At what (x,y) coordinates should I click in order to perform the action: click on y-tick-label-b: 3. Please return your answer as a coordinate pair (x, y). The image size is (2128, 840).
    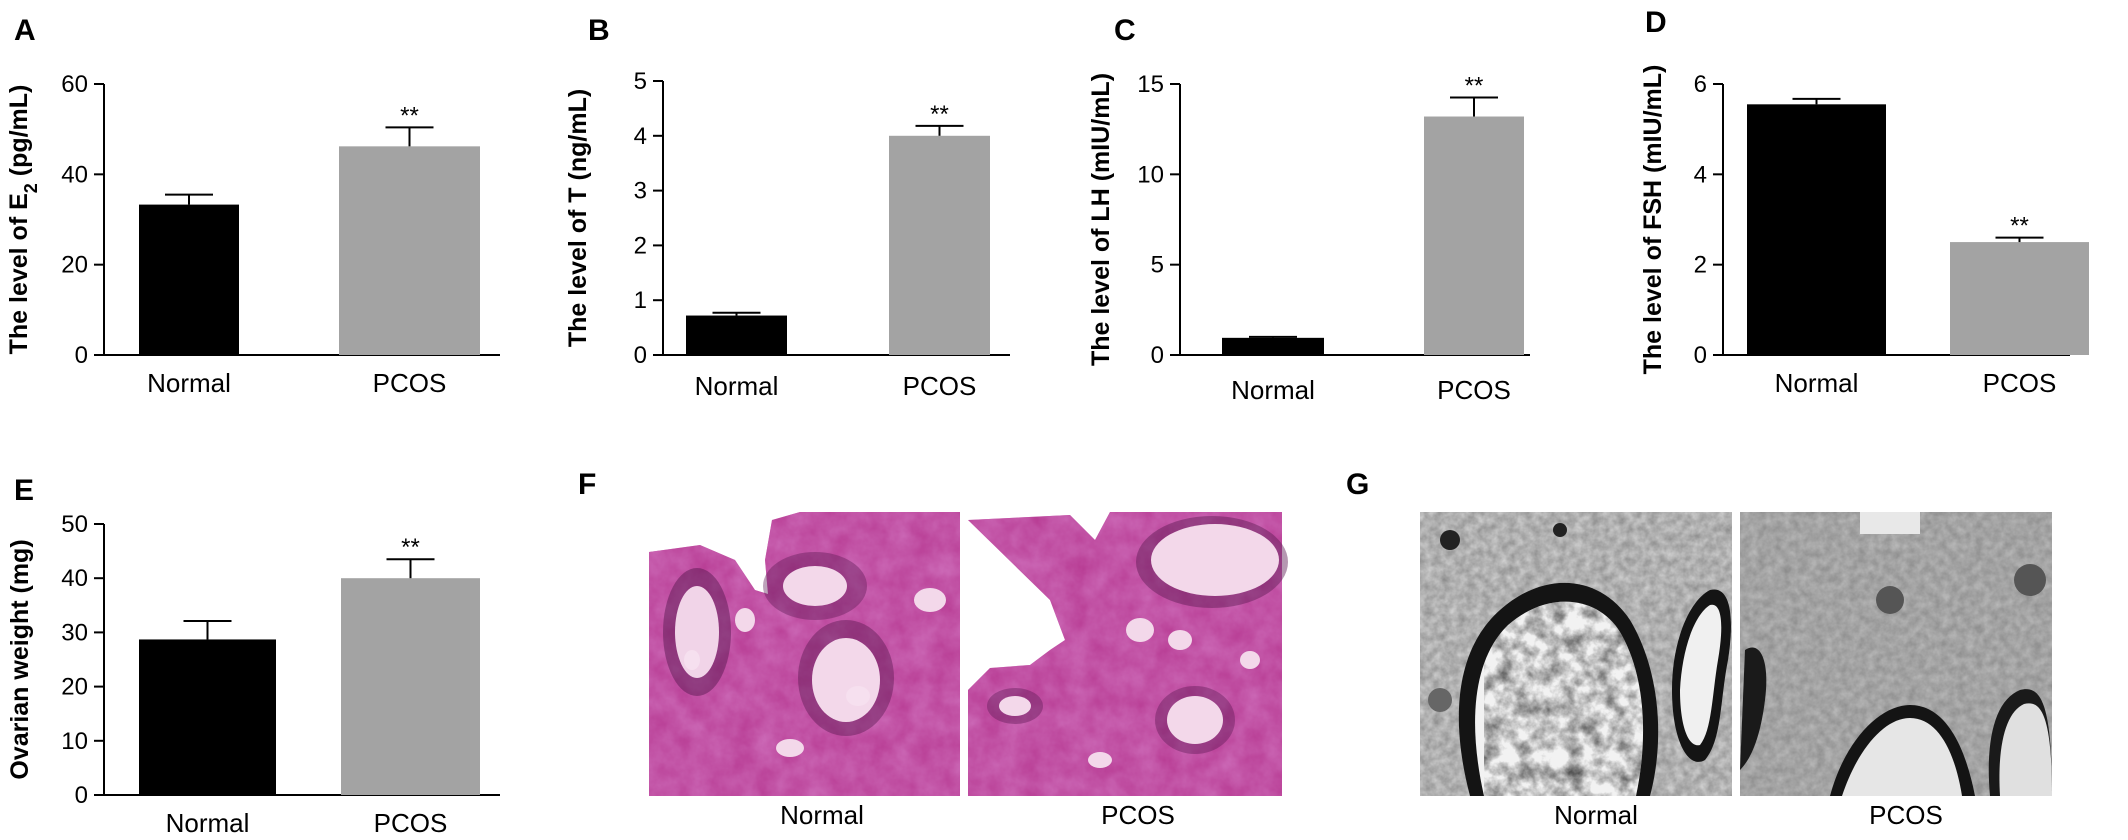
    Looking at the image, I should click on (640, 191).